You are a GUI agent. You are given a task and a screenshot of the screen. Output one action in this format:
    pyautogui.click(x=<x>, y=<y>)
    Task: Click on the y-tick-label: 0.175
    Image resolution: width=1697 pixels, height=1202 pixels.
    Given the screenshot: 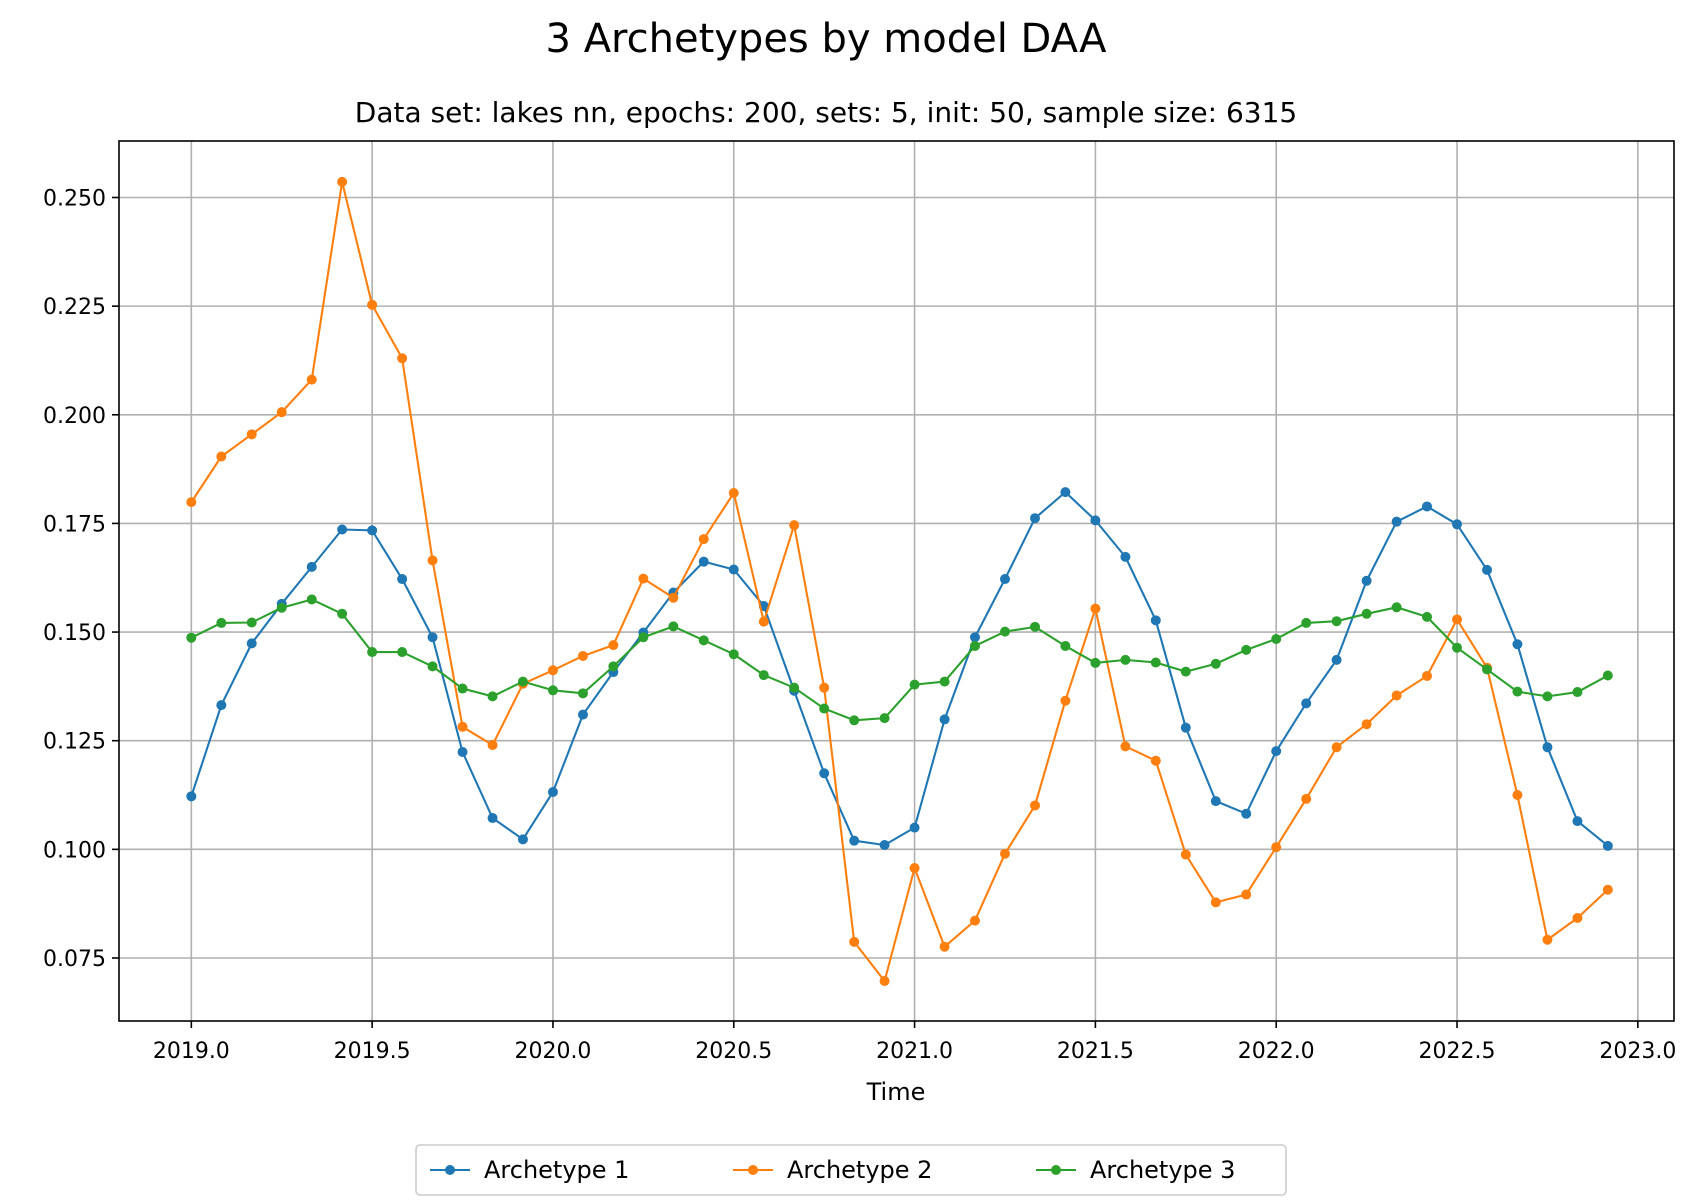 What is the action you would take?
    pyautogui.click(x=74, y=524)
    